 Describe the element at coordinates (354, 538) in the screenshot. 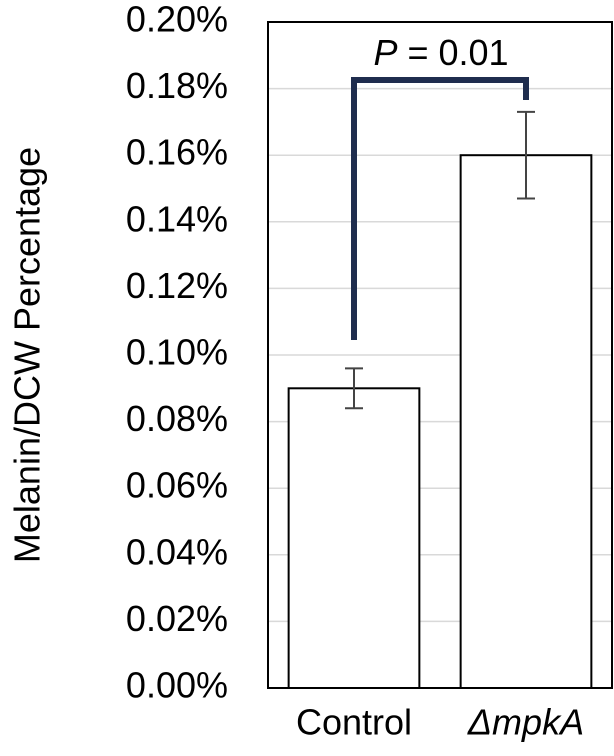

I see `bar` at that location.